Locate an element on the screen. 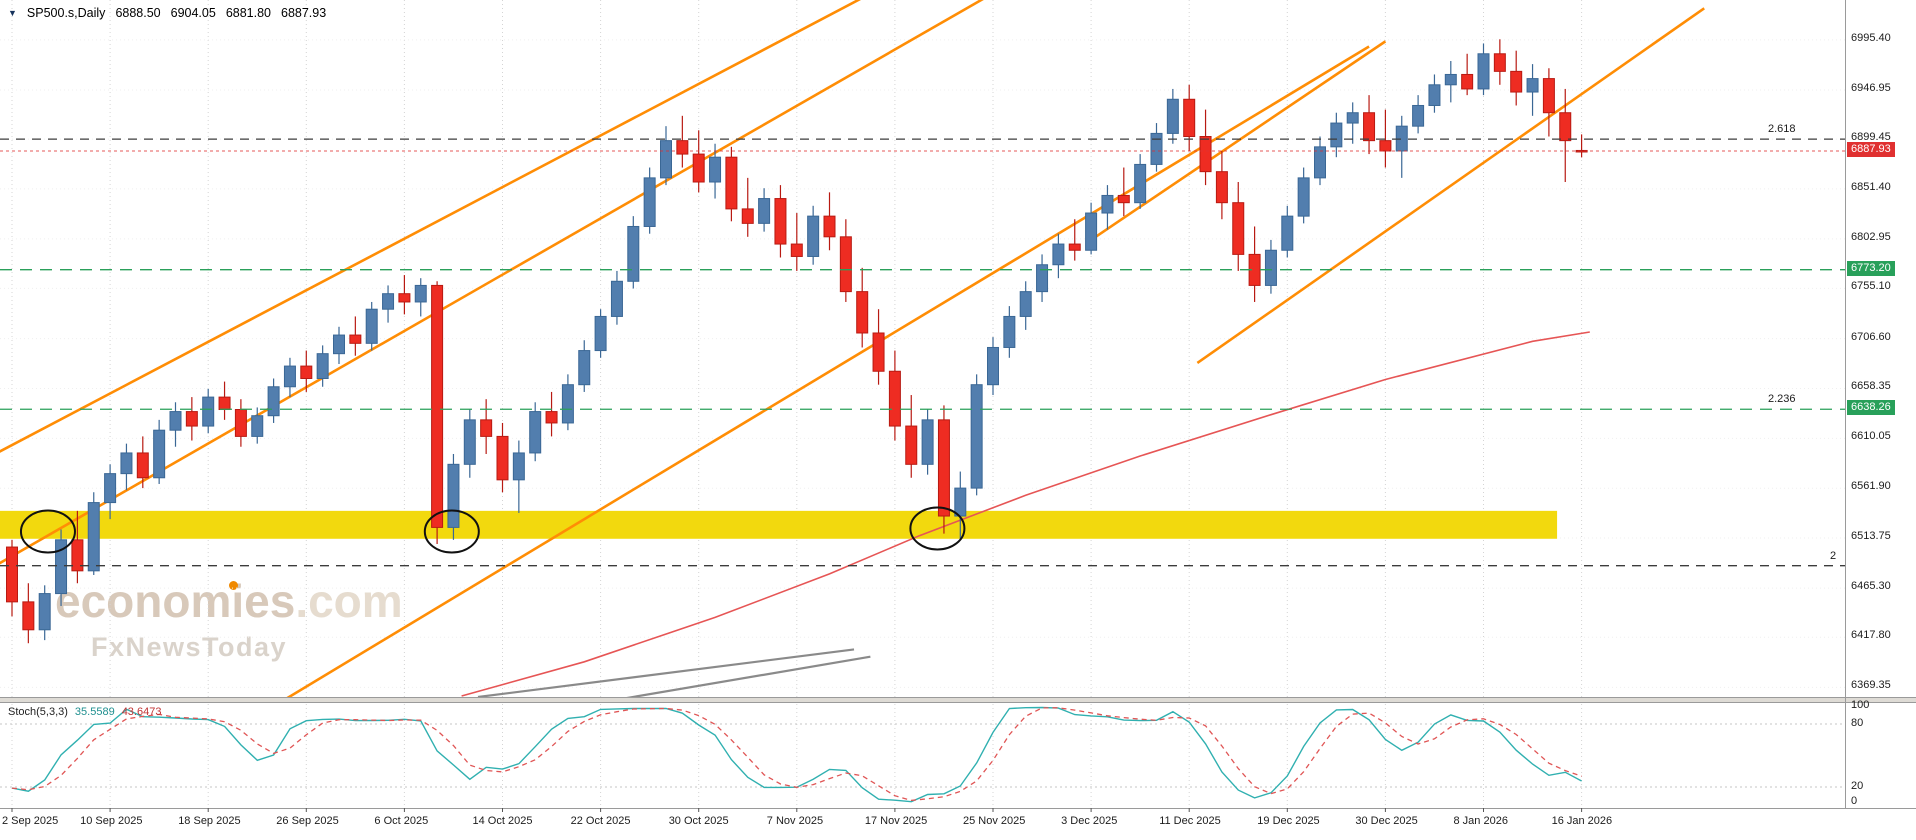  watermark: economies.com FxNewsToday is located at coordinates (229, 620).